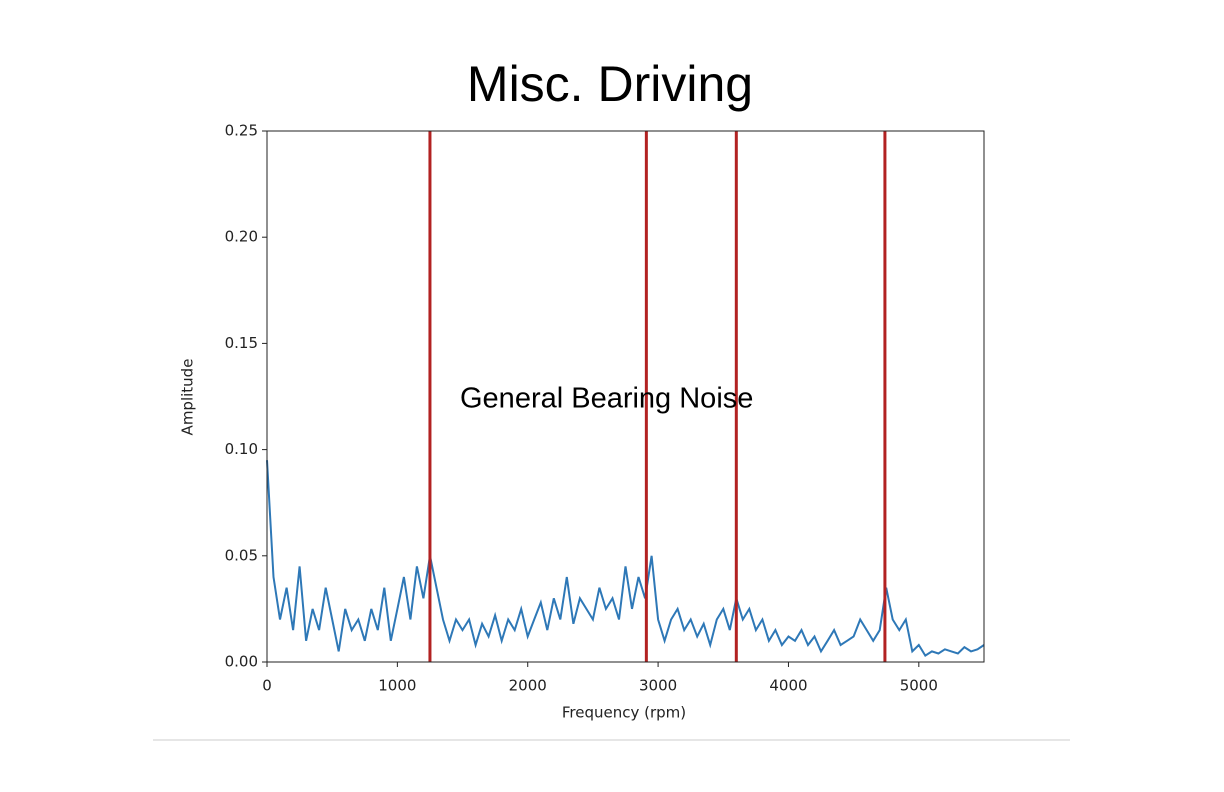 The width and height of the screenshot is (1224, 792). I want to click on x-axis-label: Frequency (rpm), so click(624, 713).